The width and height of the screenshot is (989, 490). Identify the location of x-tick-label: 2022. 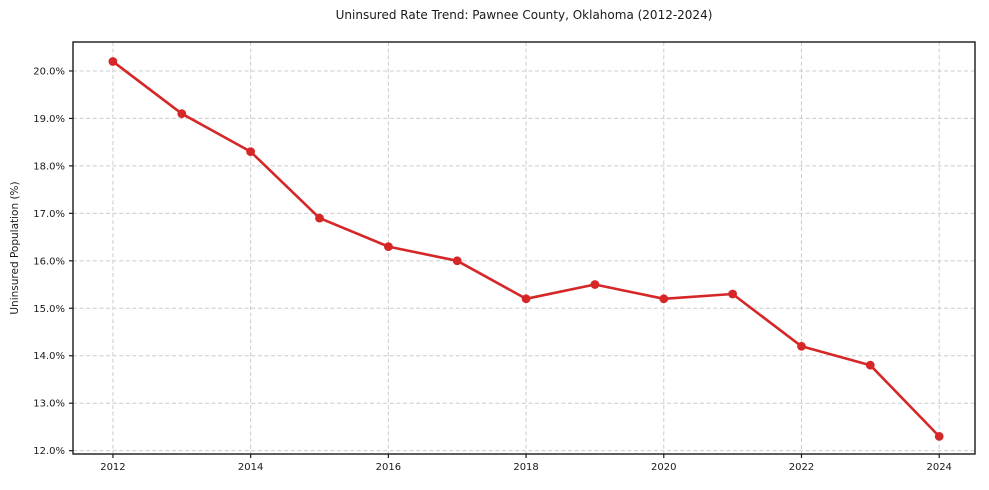
(801, 467).